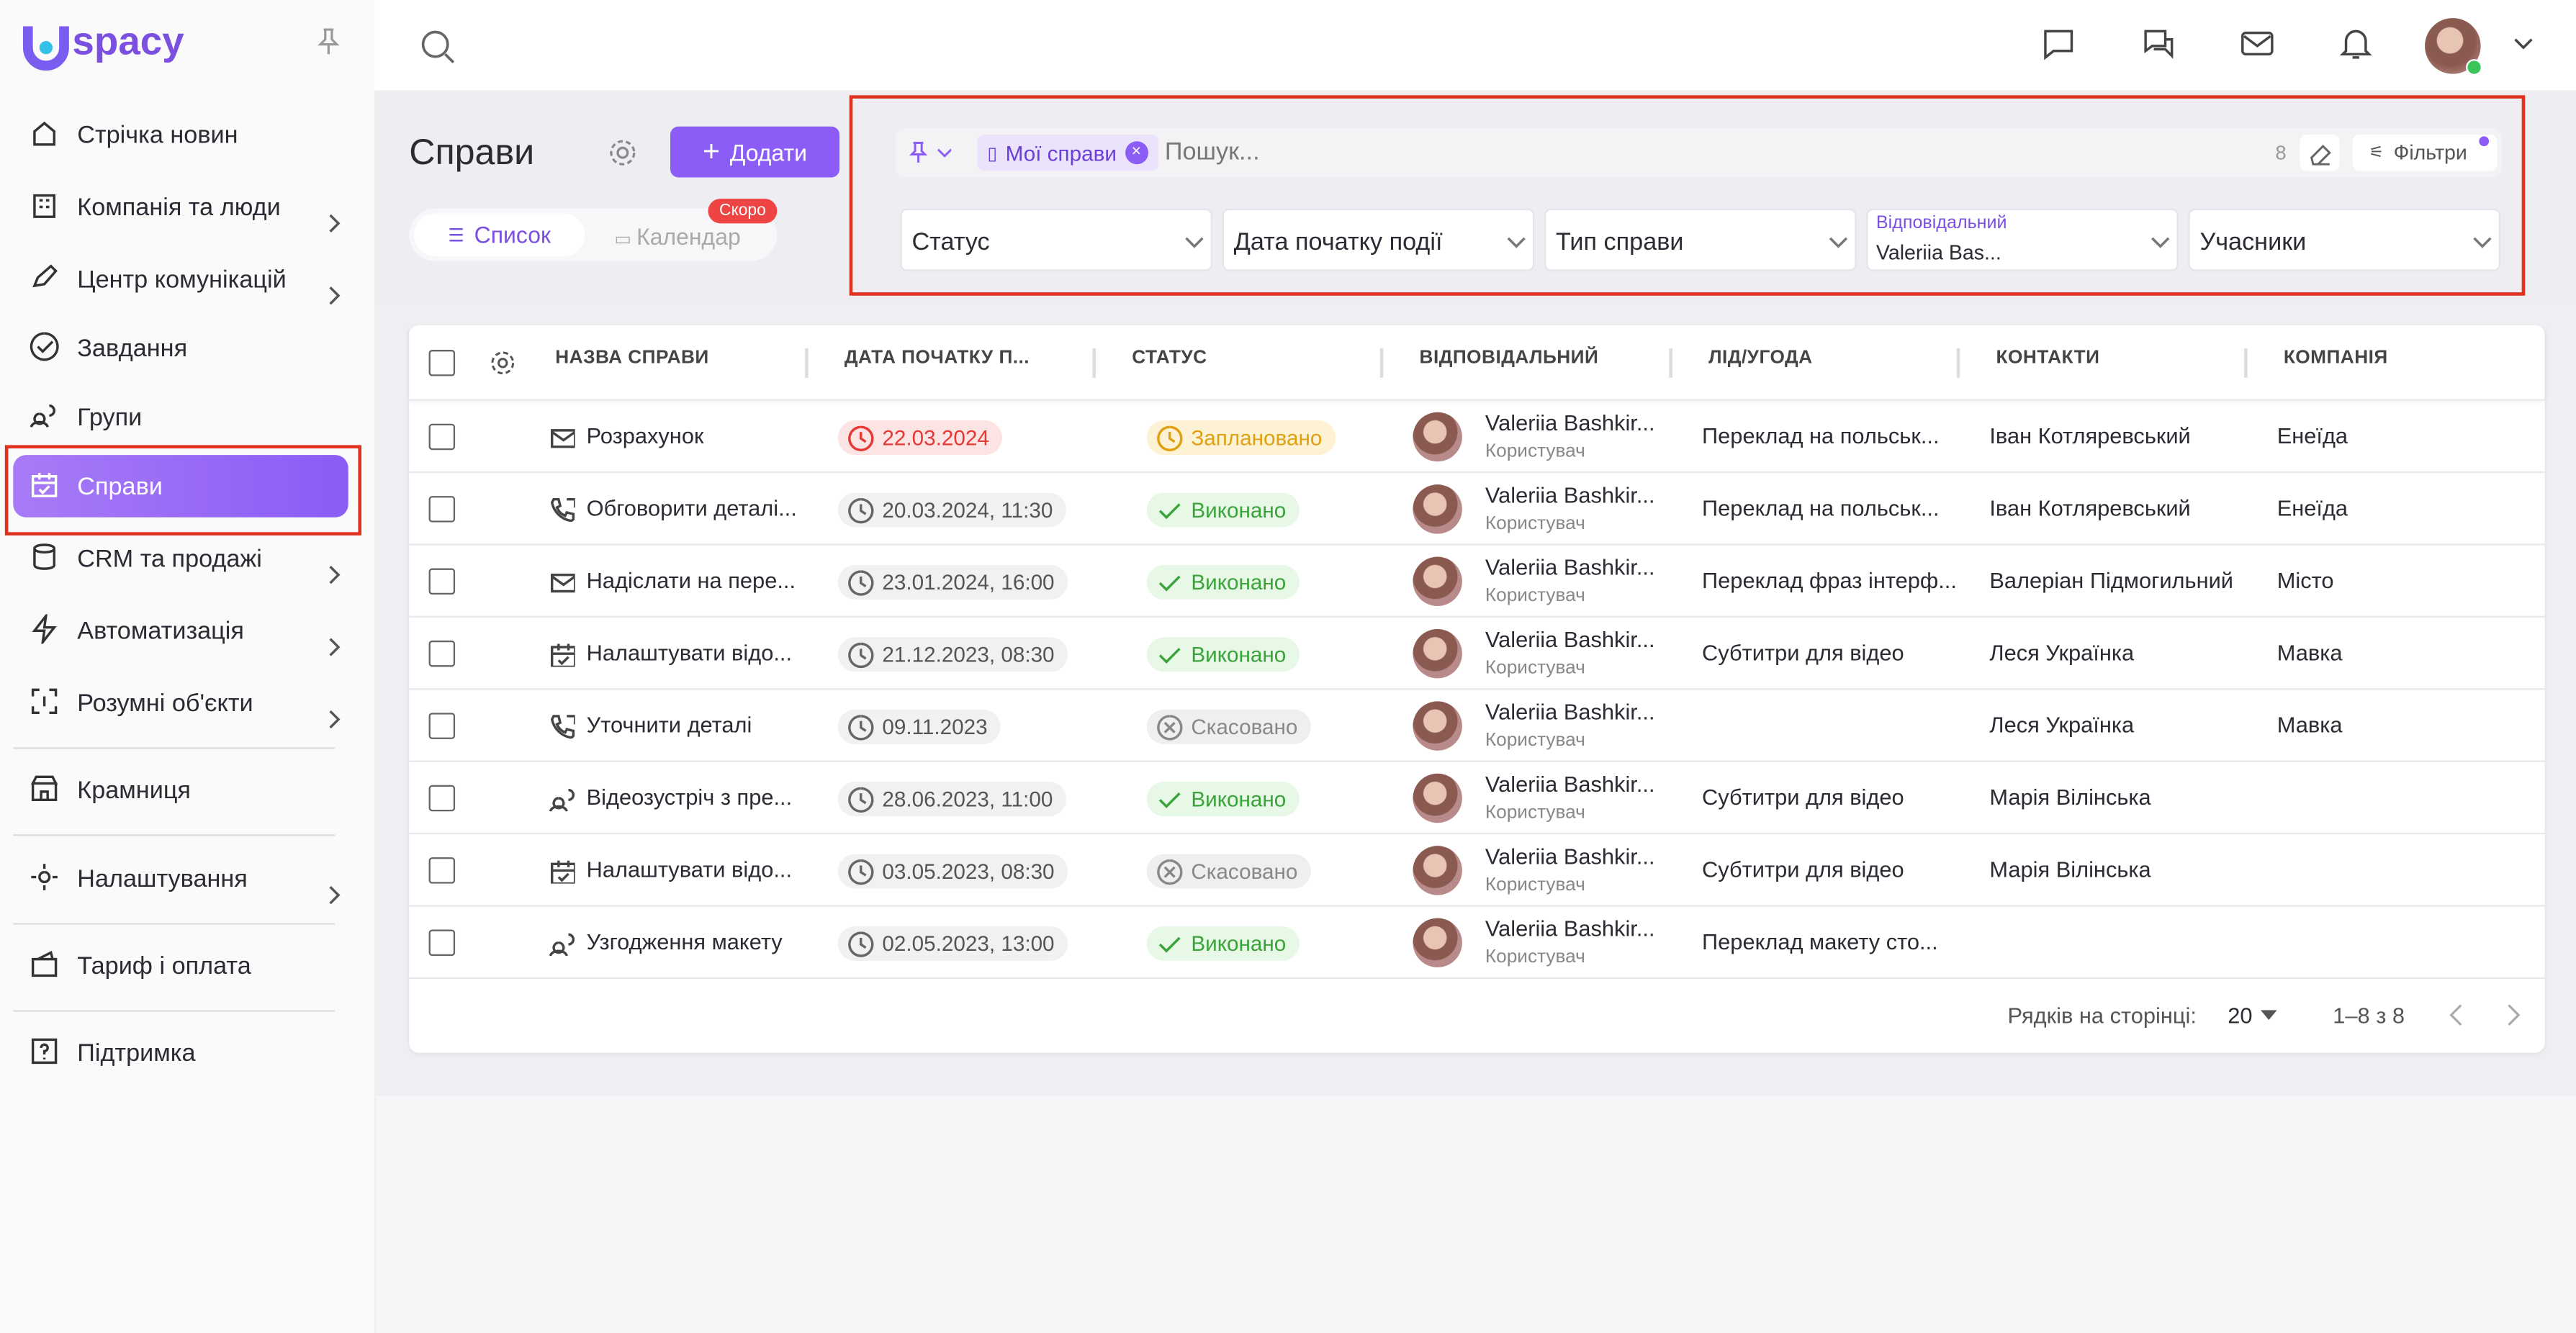 The height and width of the screenshot is (1333, 2576). Describe the element at coordinates (632, 359) in the screenshot. I see `column-header: НАЗВА СПРАВИ` at that location.